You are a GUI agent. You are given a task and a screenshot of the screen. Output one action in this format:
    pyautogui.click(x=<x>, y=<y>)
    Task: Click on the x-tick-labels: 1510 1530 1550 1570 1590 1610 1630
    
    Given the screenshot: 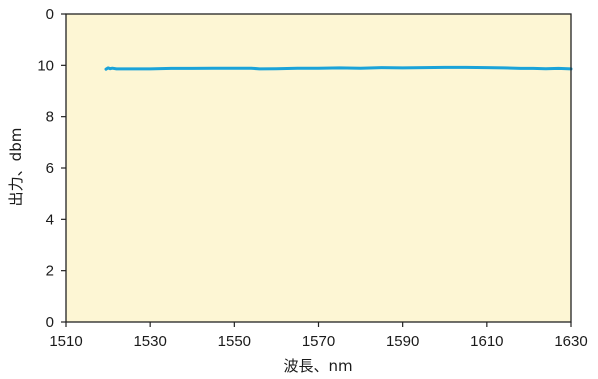 What is the action you would take?
    pyautogui.click(x=318, y=341)
    